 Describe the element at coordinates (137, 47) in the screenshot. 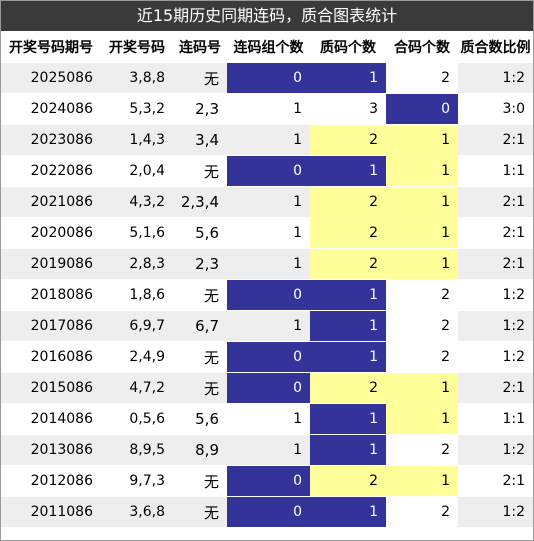

I see `header-numbers: 开奖号码` at that location.